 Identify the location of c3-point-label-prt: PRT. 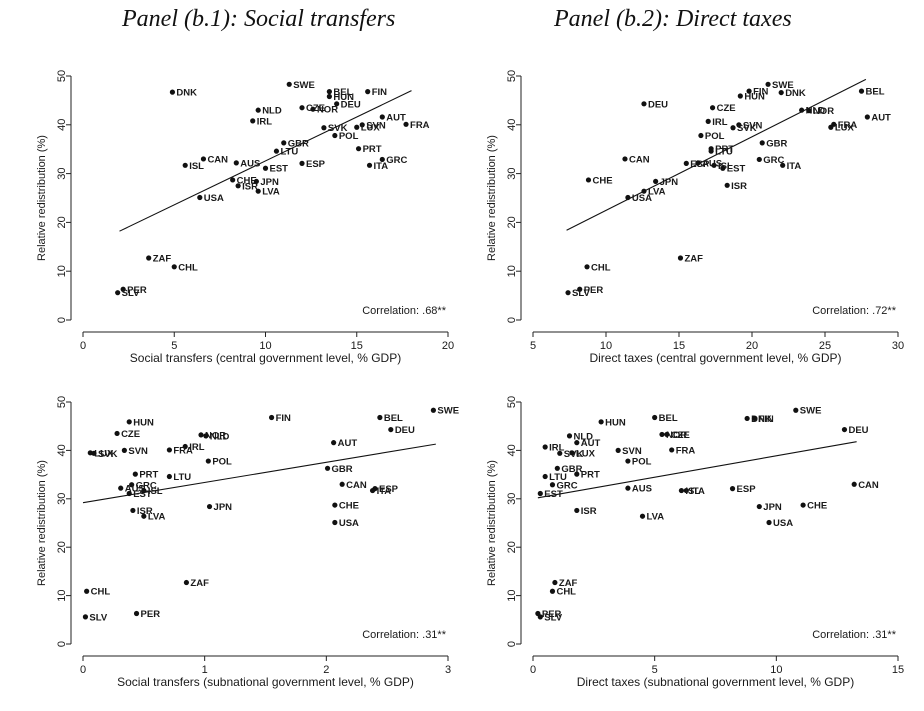
(148, 475).